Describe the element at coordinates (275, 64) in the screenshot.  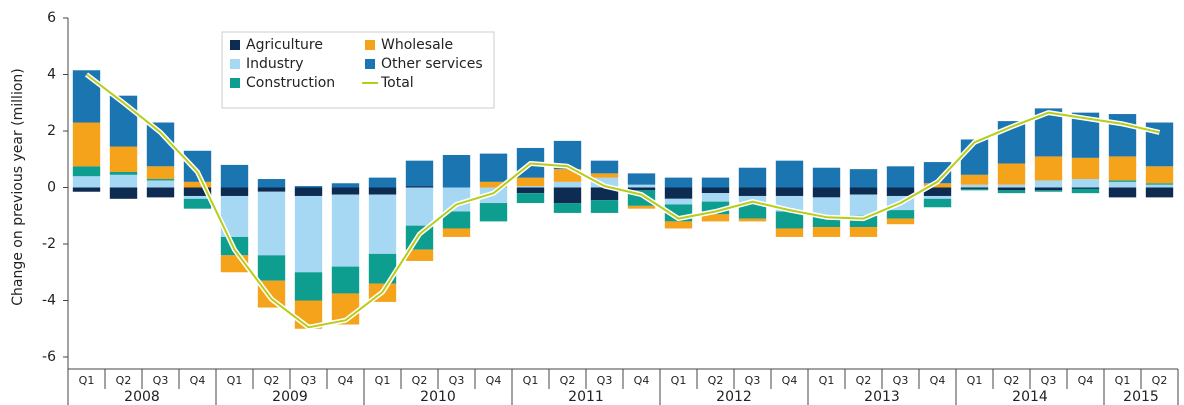
I see `legend-label: Industry` at that location.